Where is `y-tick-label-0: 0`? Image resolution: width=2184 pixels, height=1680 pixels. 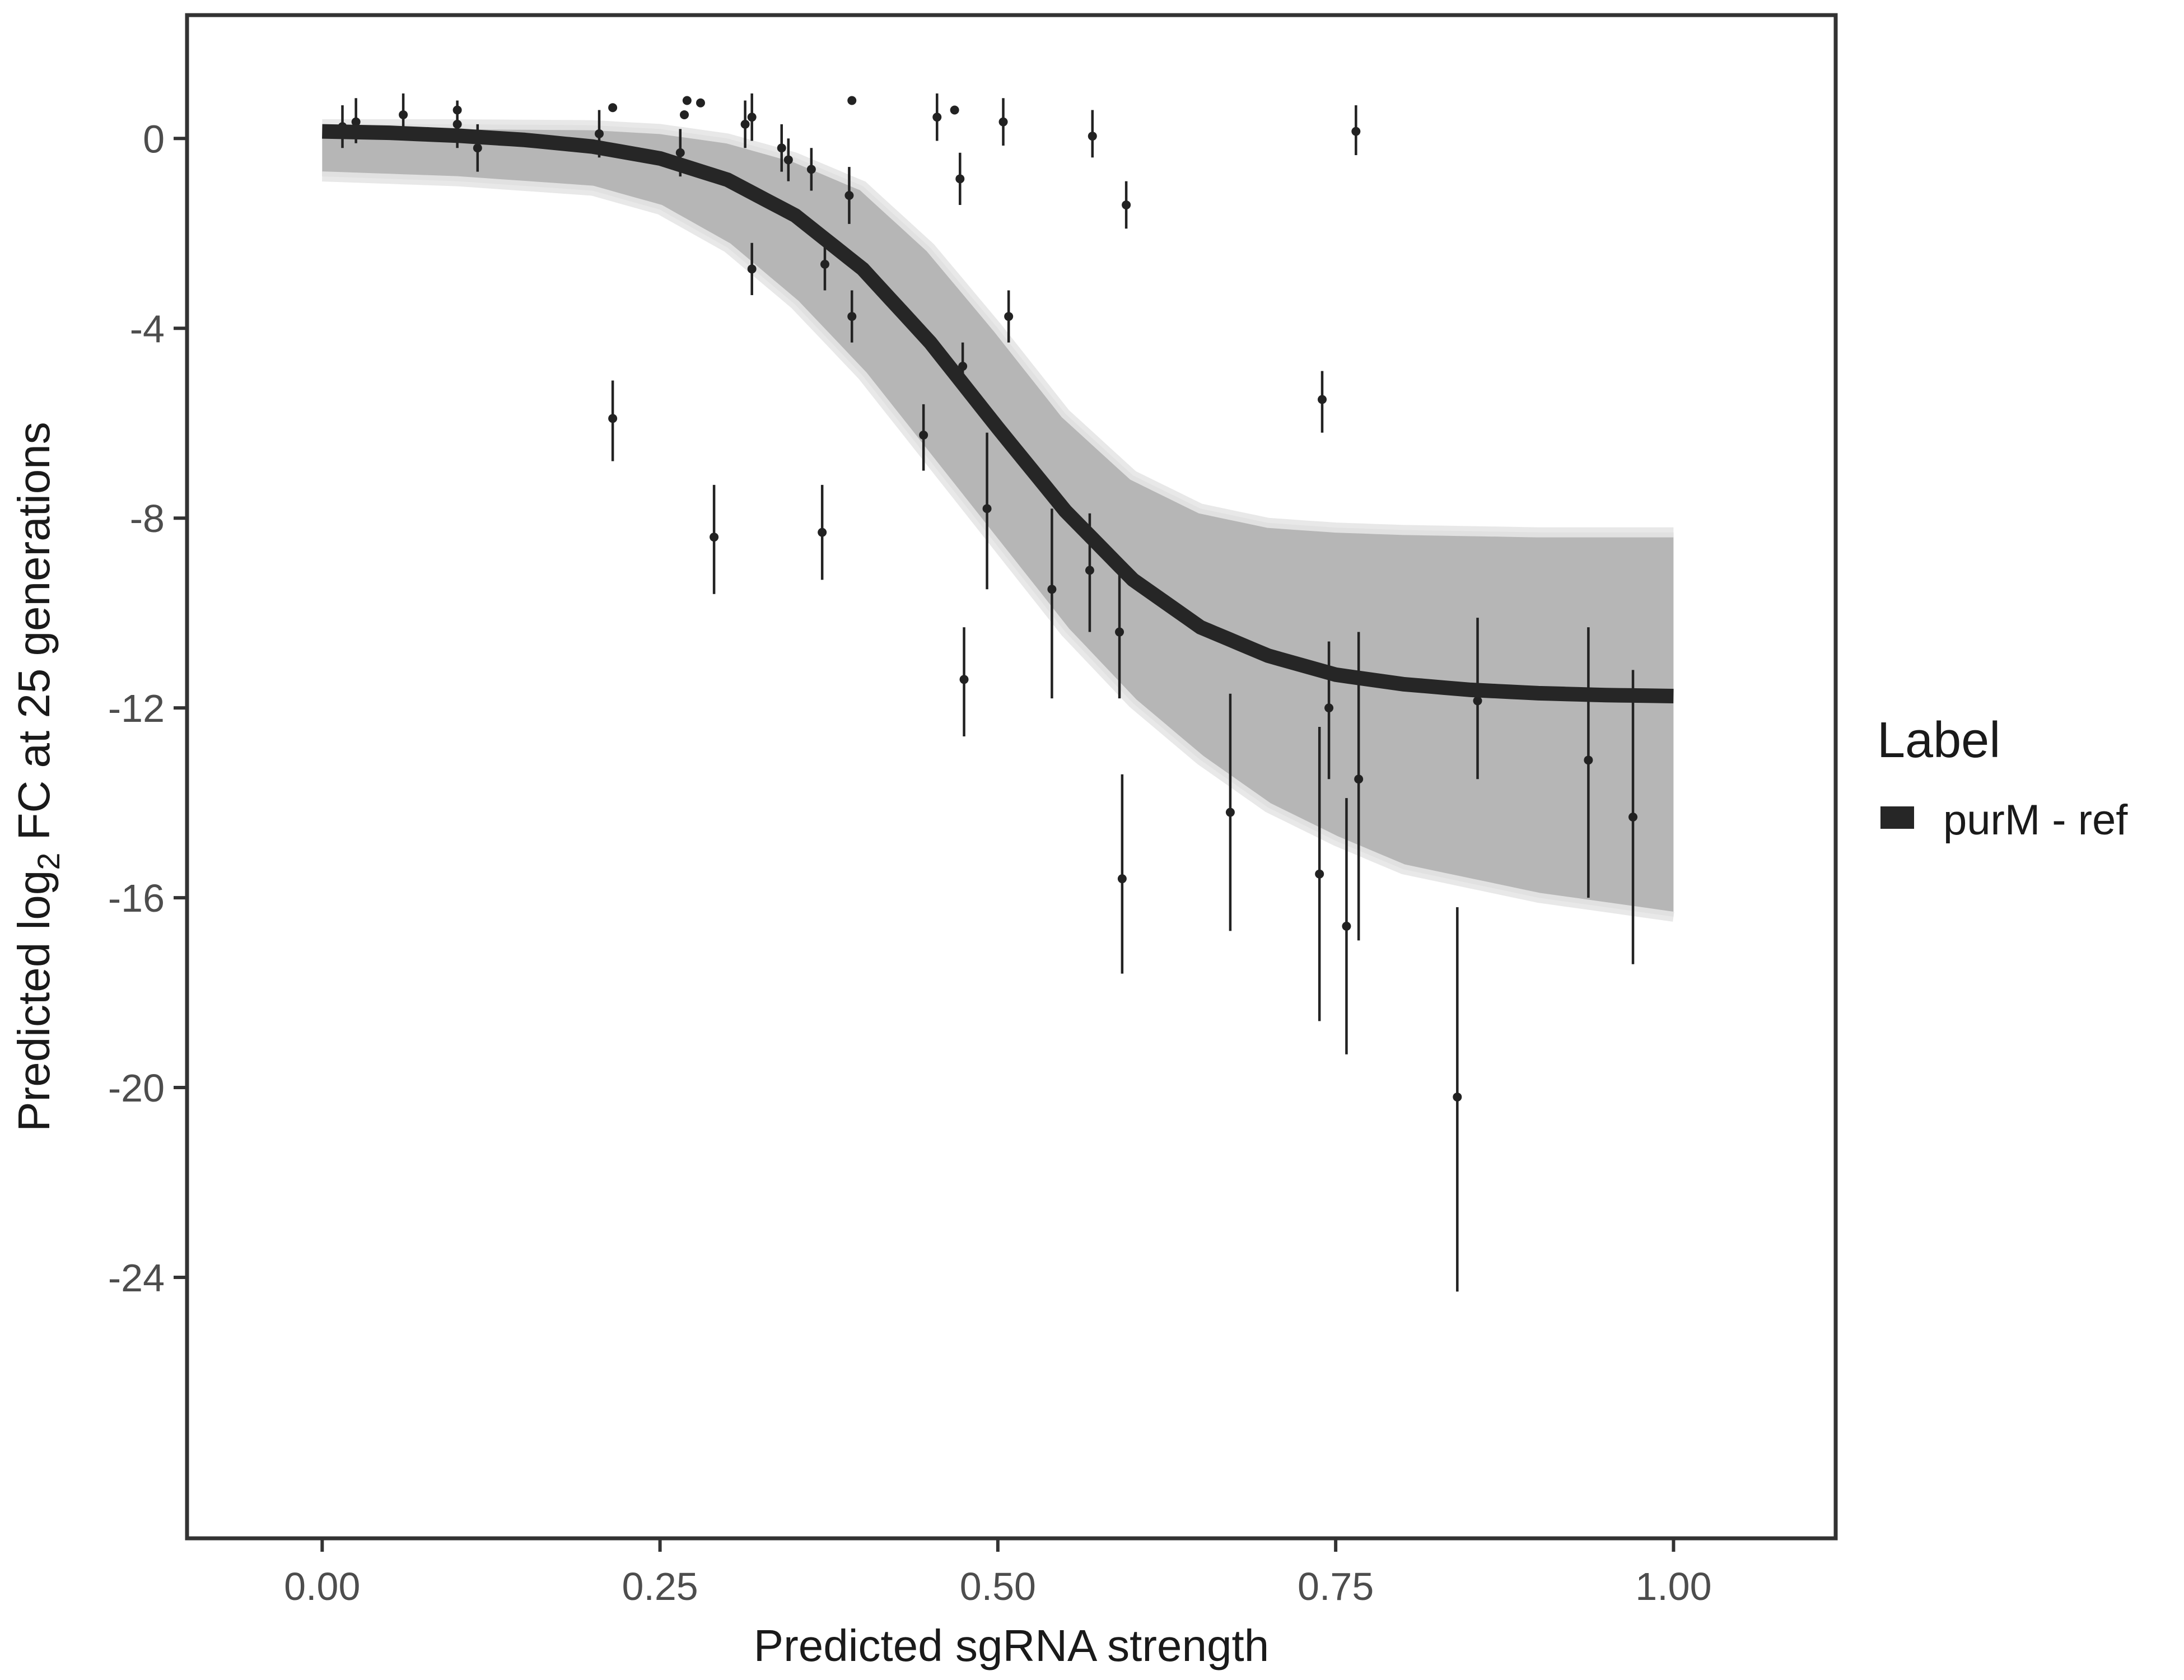 y-tick-label-0: 0 is located at coordinates (154, 139).